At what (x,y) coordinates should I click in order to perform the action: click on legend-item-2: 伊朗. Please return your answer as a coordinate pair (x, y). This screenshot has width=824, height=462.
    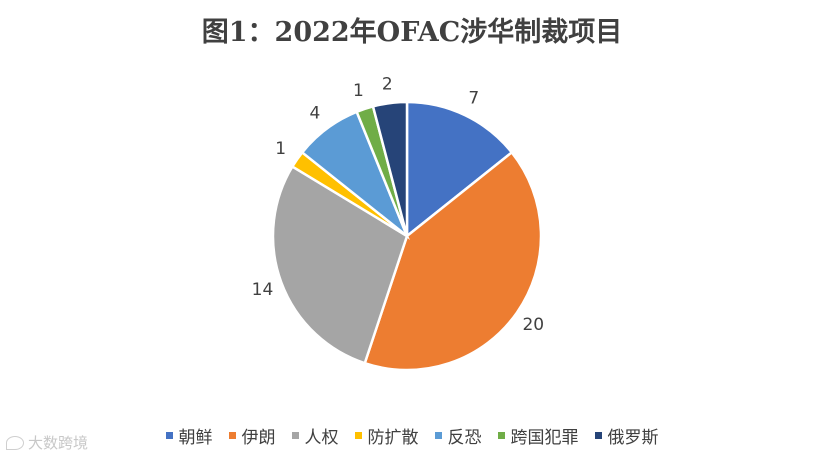
    Looking at the image, I should click on (252, 435).